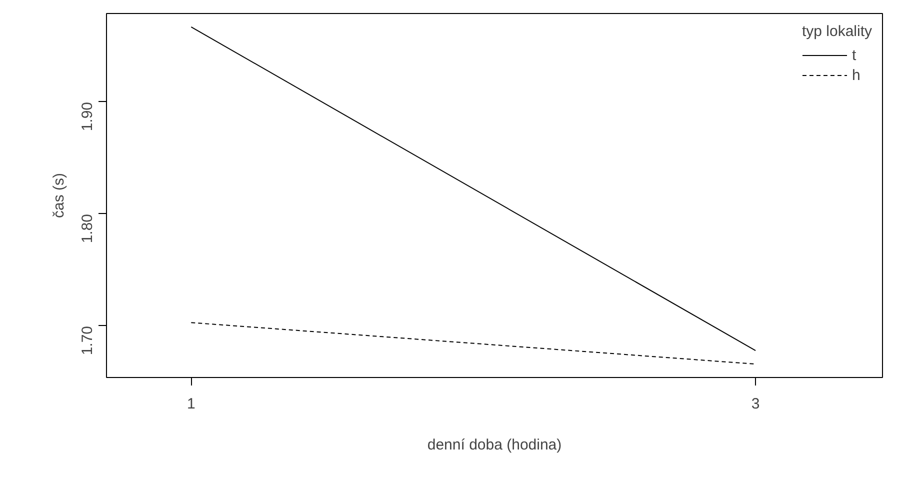 The image size is (899, 477). I want to click on y-tick-label: 1.80, so click(87, 229).